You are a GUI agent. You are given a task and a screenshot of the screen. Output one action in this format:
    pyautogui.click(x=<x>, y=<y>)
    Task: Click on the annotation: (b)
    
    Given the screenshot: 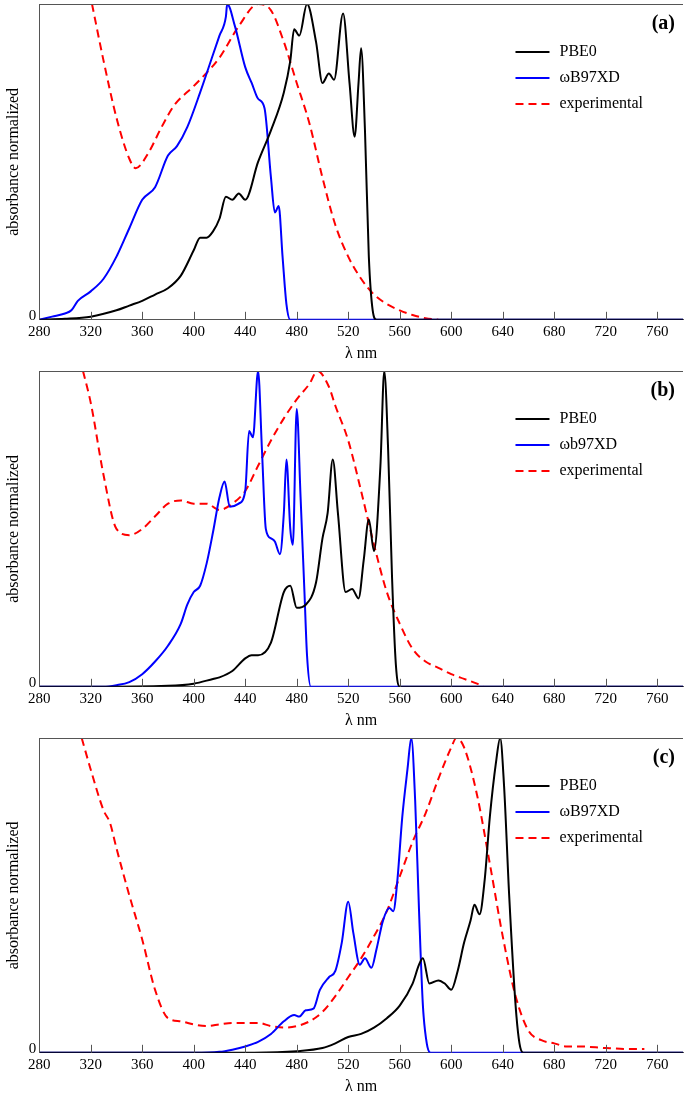 What is the action you would take?
    pyautogui.click(x=662, y=390)
    